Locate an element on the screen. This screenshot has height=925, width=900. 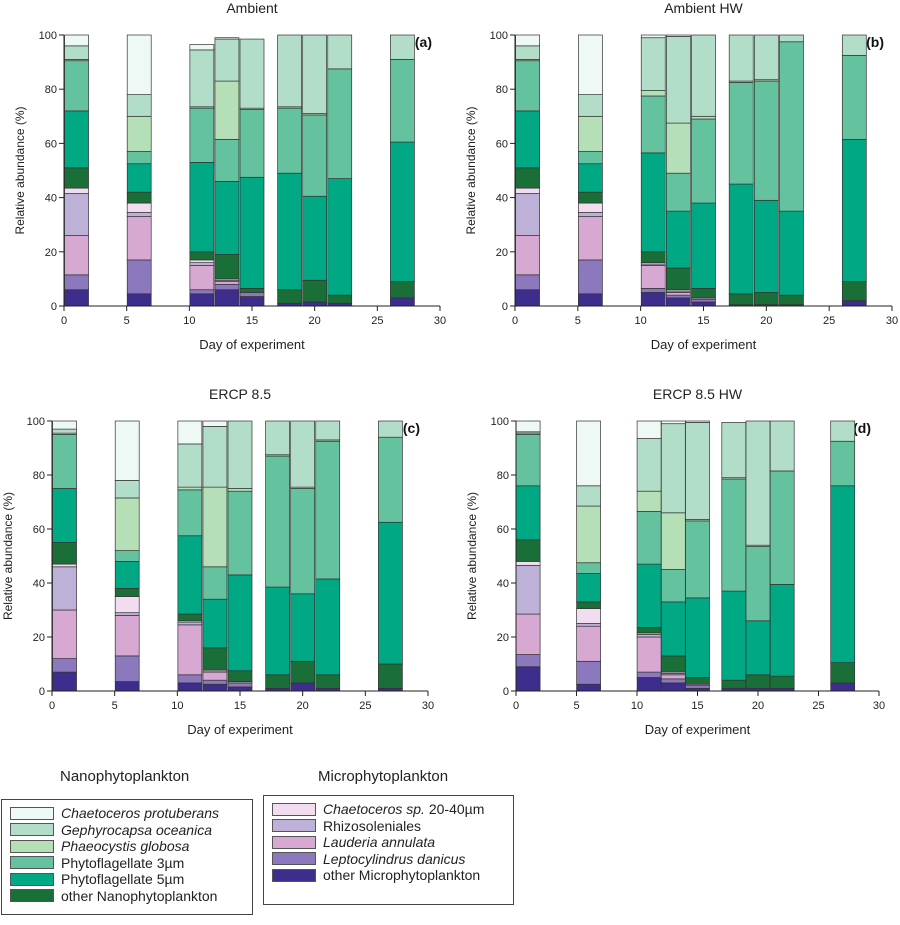
legend-label: Phaeocystis globosa is located at coordinates (125, 846).